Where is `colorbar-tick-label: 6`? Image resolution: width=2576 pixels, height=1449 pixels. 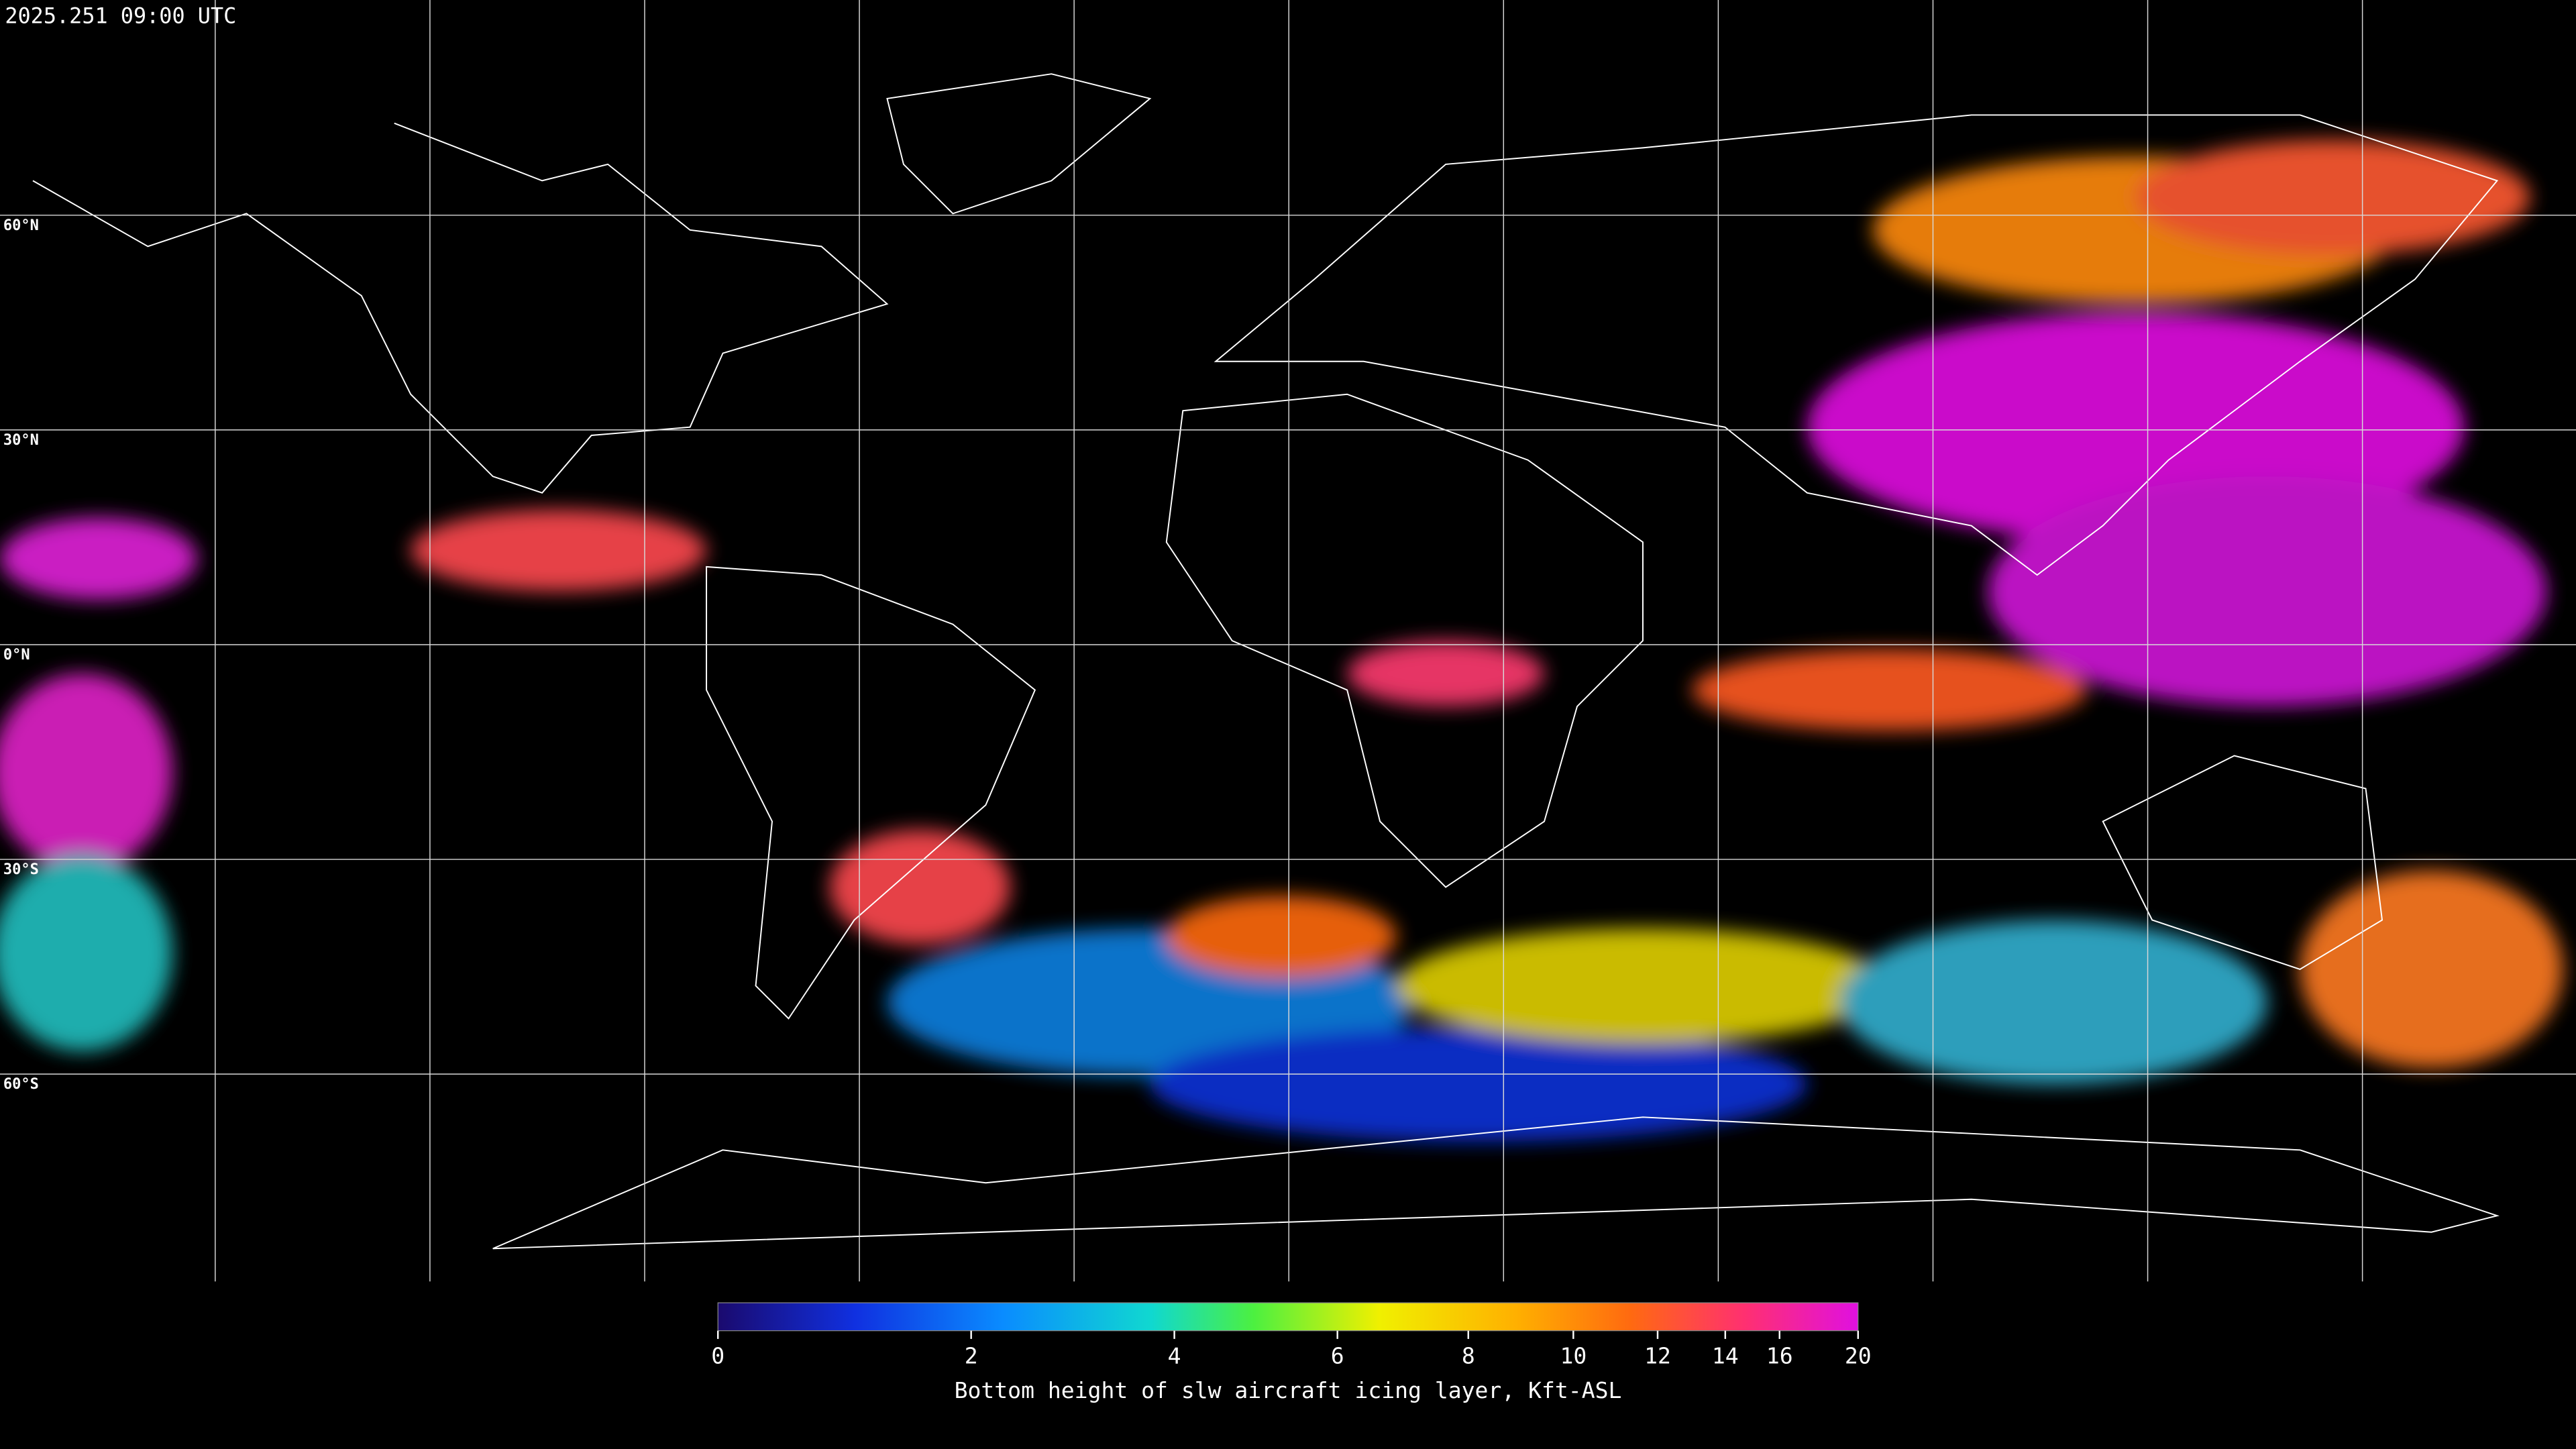 colorbar-tick-label: 6 is located at coordinates (1337, 1356).